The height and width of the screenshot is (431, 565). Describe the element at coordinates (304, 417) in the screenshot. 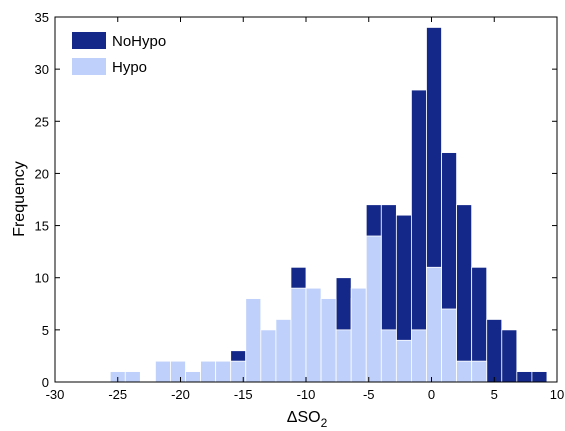

I see `x-axis-label-main: ΔSO` at that location.